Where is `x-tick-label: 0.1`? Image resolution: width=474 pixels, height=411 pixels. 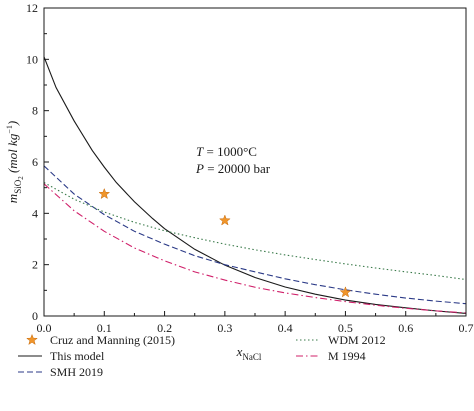 x-tick-label: 0.1 is located at coordinates (104, 328).